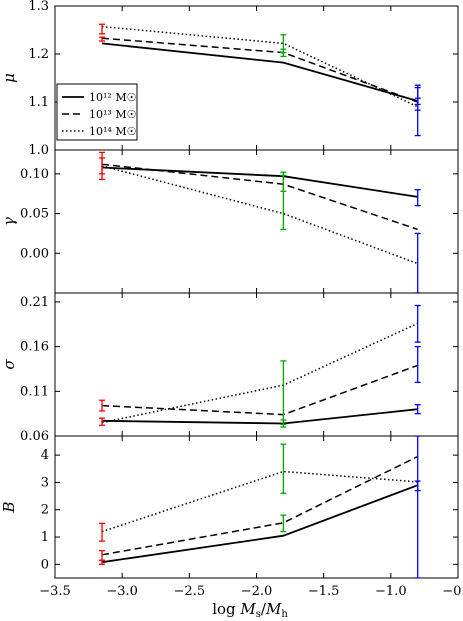  What do you see at coordinates (34, 302) in the screenshot?
I see `y-tick-label: 0.21` at bounding box center [34, 302].